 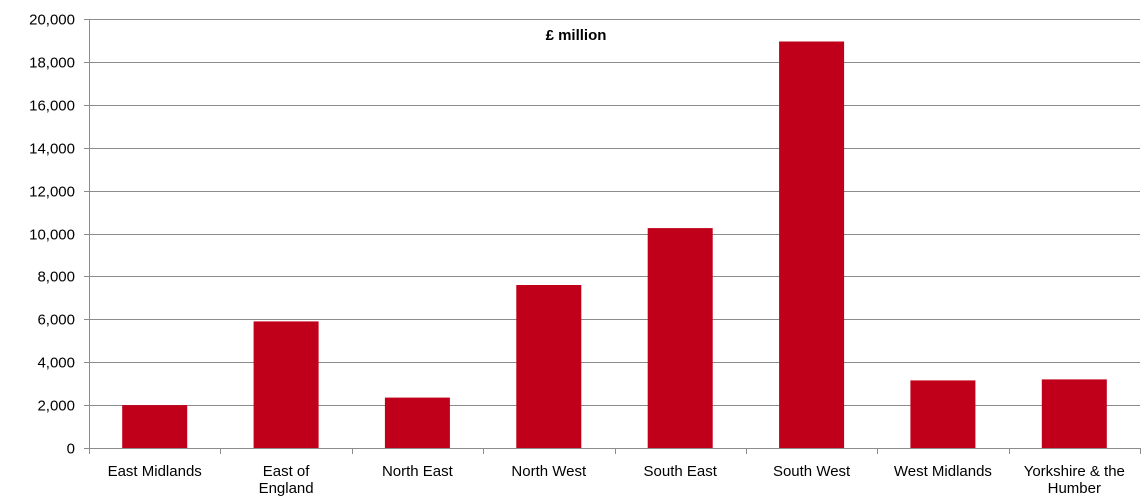 I want to click on x-tick-label: East Midlands, so click(x=155, y=471).